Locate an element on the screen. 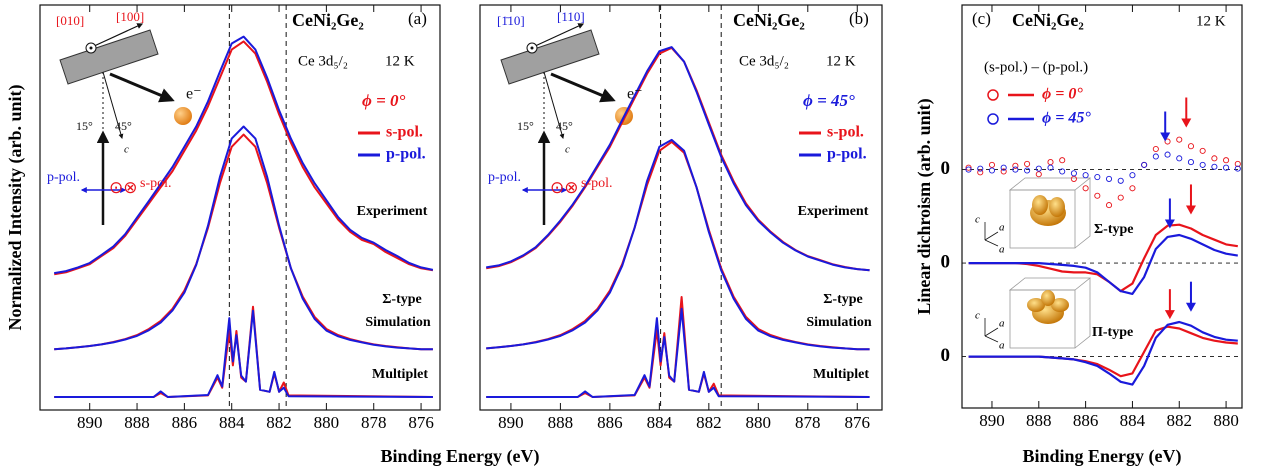  curve-label: Experiment is located at coordinates (392, 211).